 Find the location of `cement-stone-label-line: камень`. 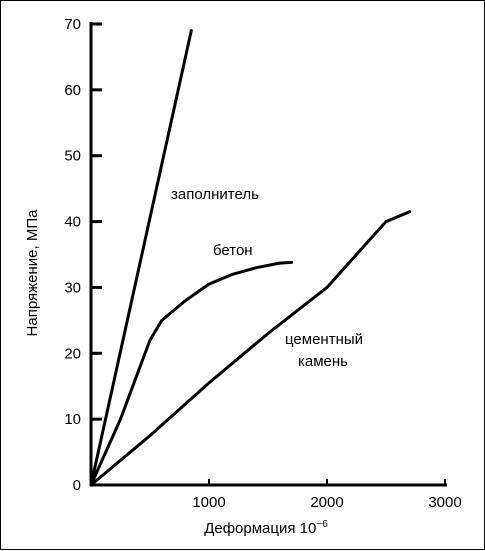

cement-stone-label-line: камень is located at coordinates (323, 361).